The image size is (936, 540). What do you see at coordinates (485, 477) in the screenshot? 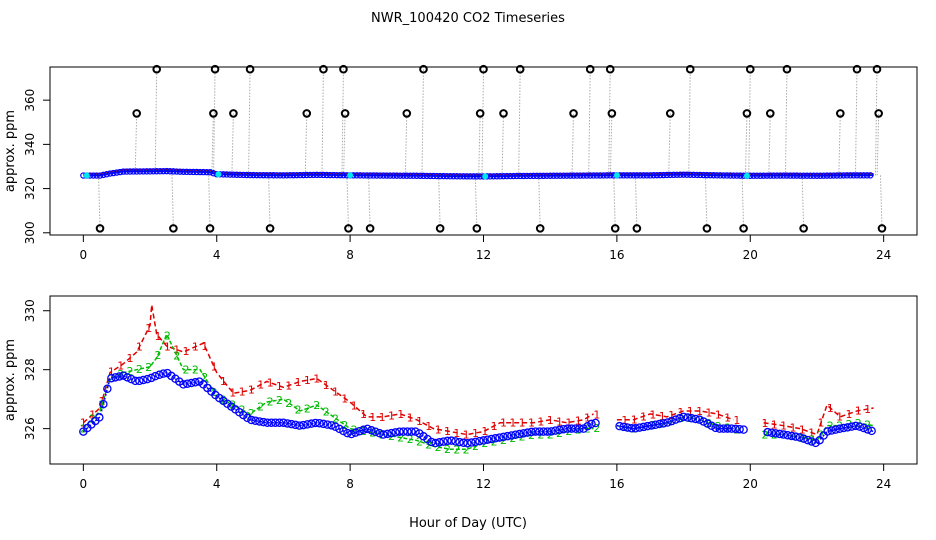
I see `bottom-x-axis: 0 4 8 12 16 20 24` at bounding box center [485, 477].